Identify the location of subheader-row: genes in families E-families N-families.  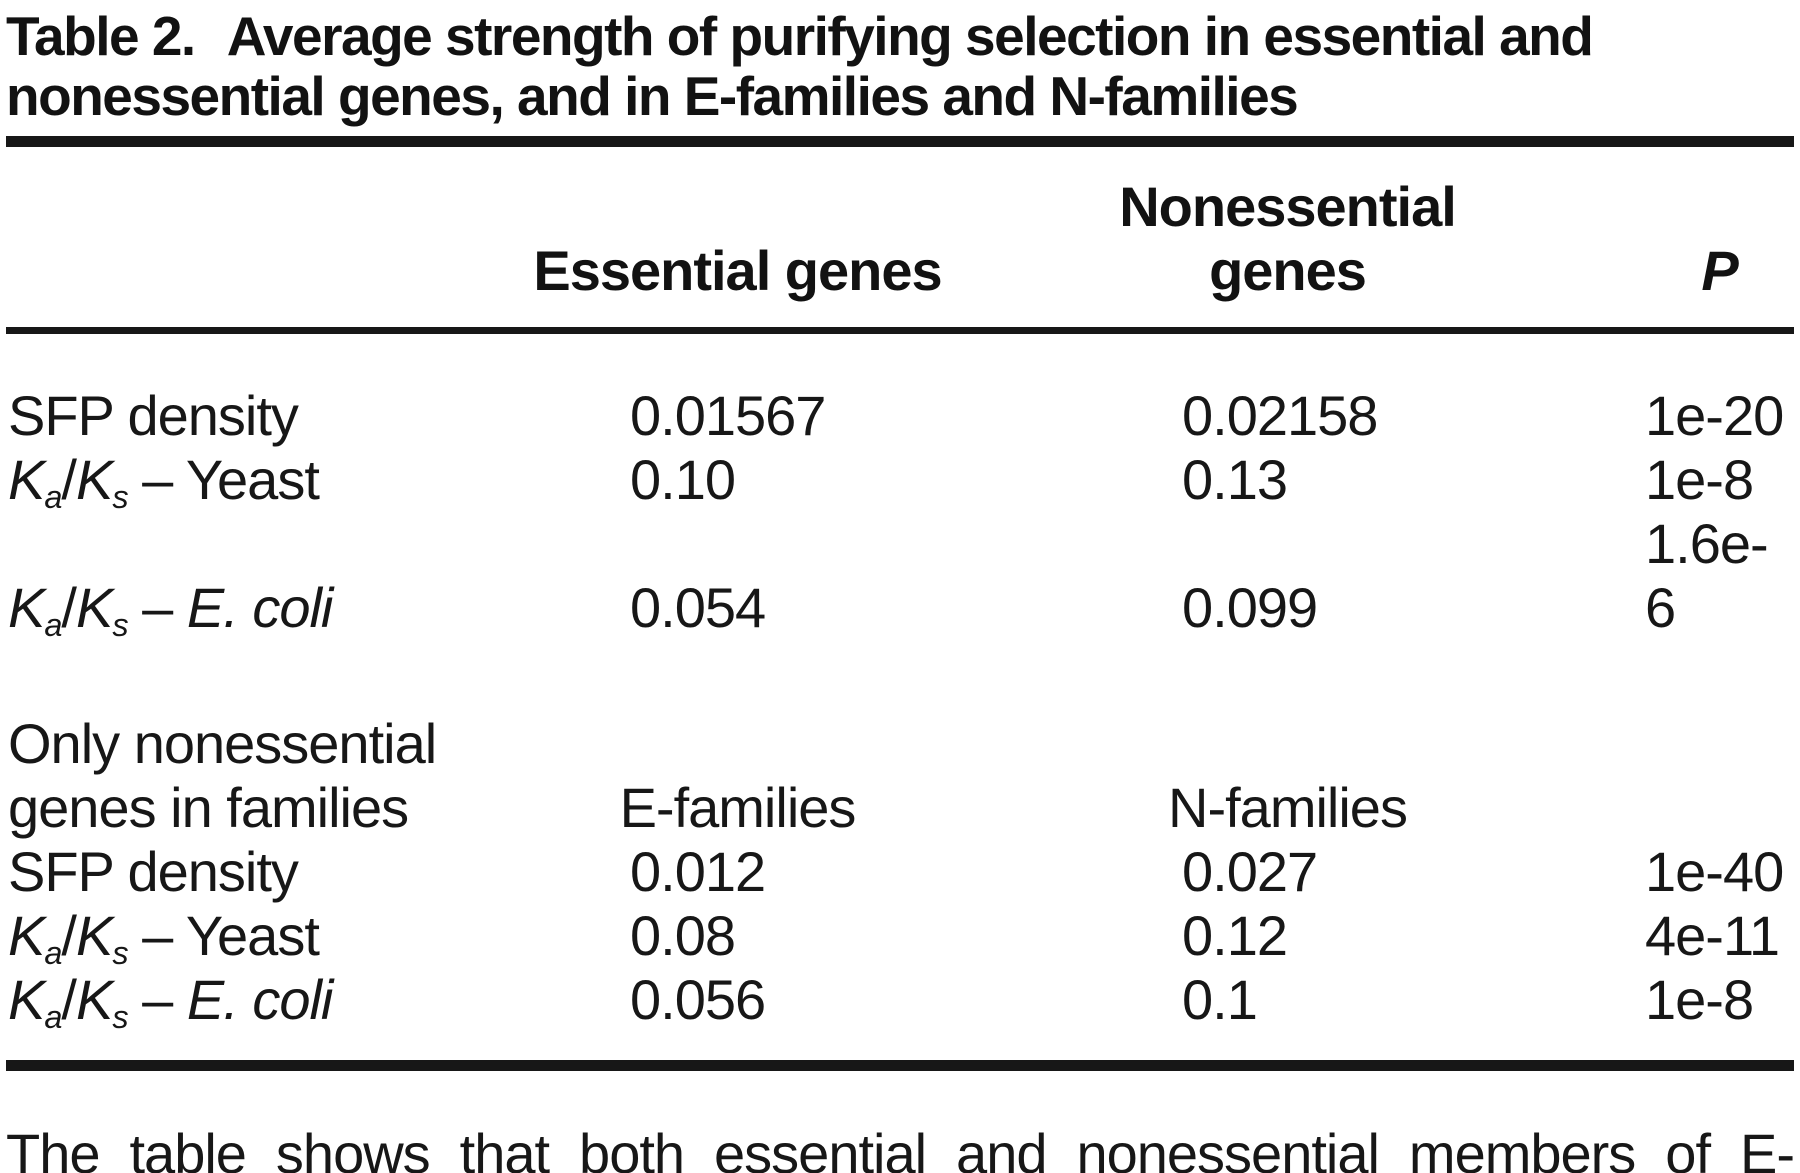
(900, 808).